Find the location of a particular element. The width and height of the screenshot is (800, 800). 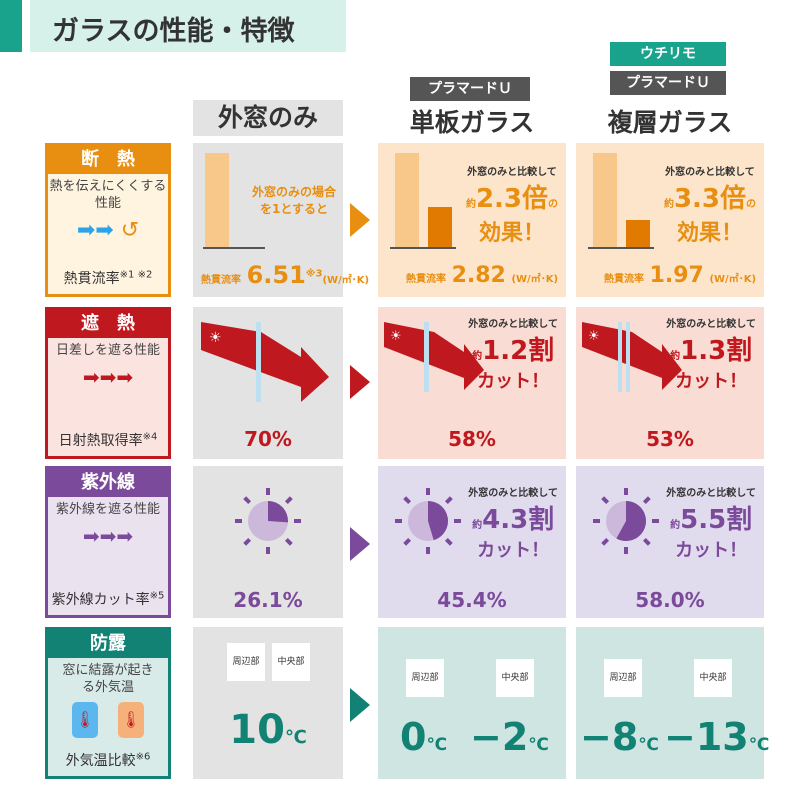

header-accent is located at coordinates (11, 26).